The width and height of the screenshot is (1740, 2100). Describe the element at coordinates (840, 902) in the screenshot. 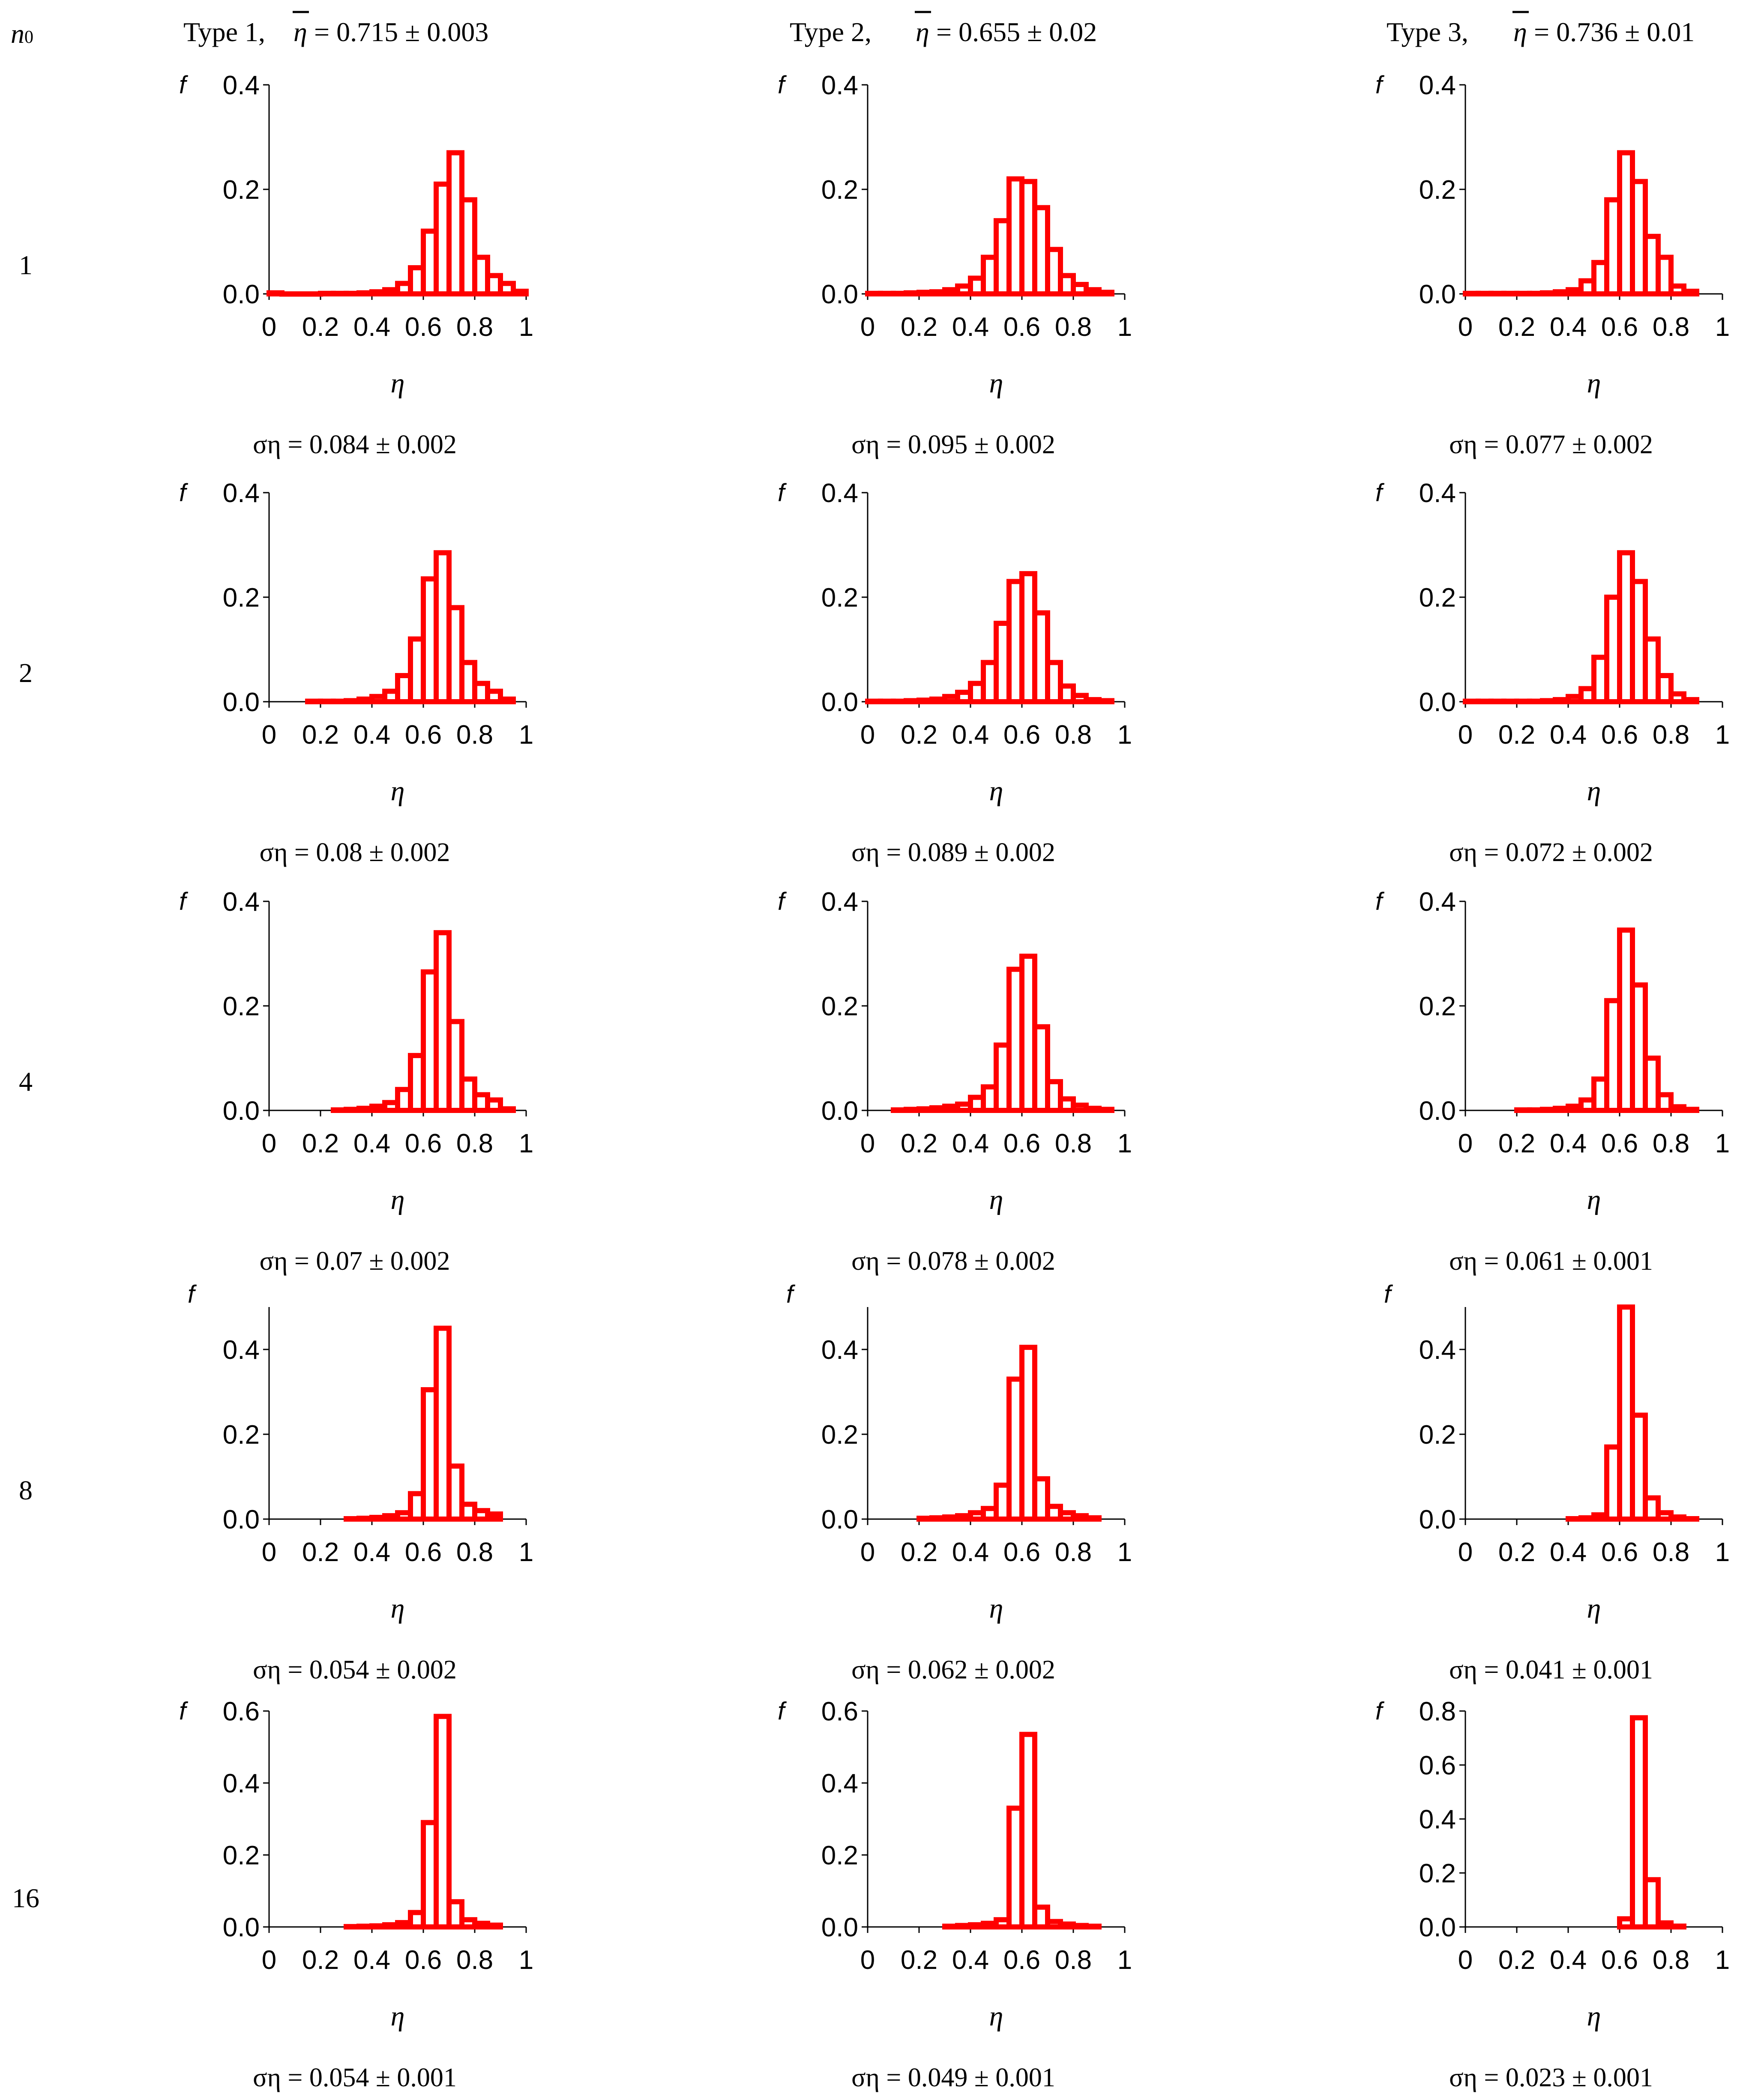

I see `y-tick-label: 0.4` at that location.